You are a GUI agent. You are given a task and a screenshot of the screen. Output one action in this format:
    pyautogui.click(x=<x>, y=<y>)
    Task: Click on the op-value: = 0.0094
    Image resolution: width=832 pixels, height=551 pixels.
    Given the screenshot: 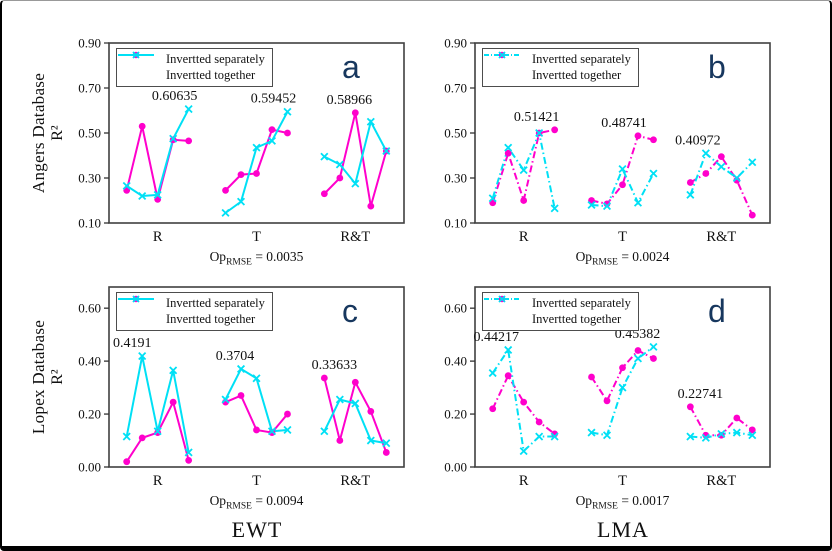 What is the action you would take?
    pyautogui.click(x=279, y=500)
    